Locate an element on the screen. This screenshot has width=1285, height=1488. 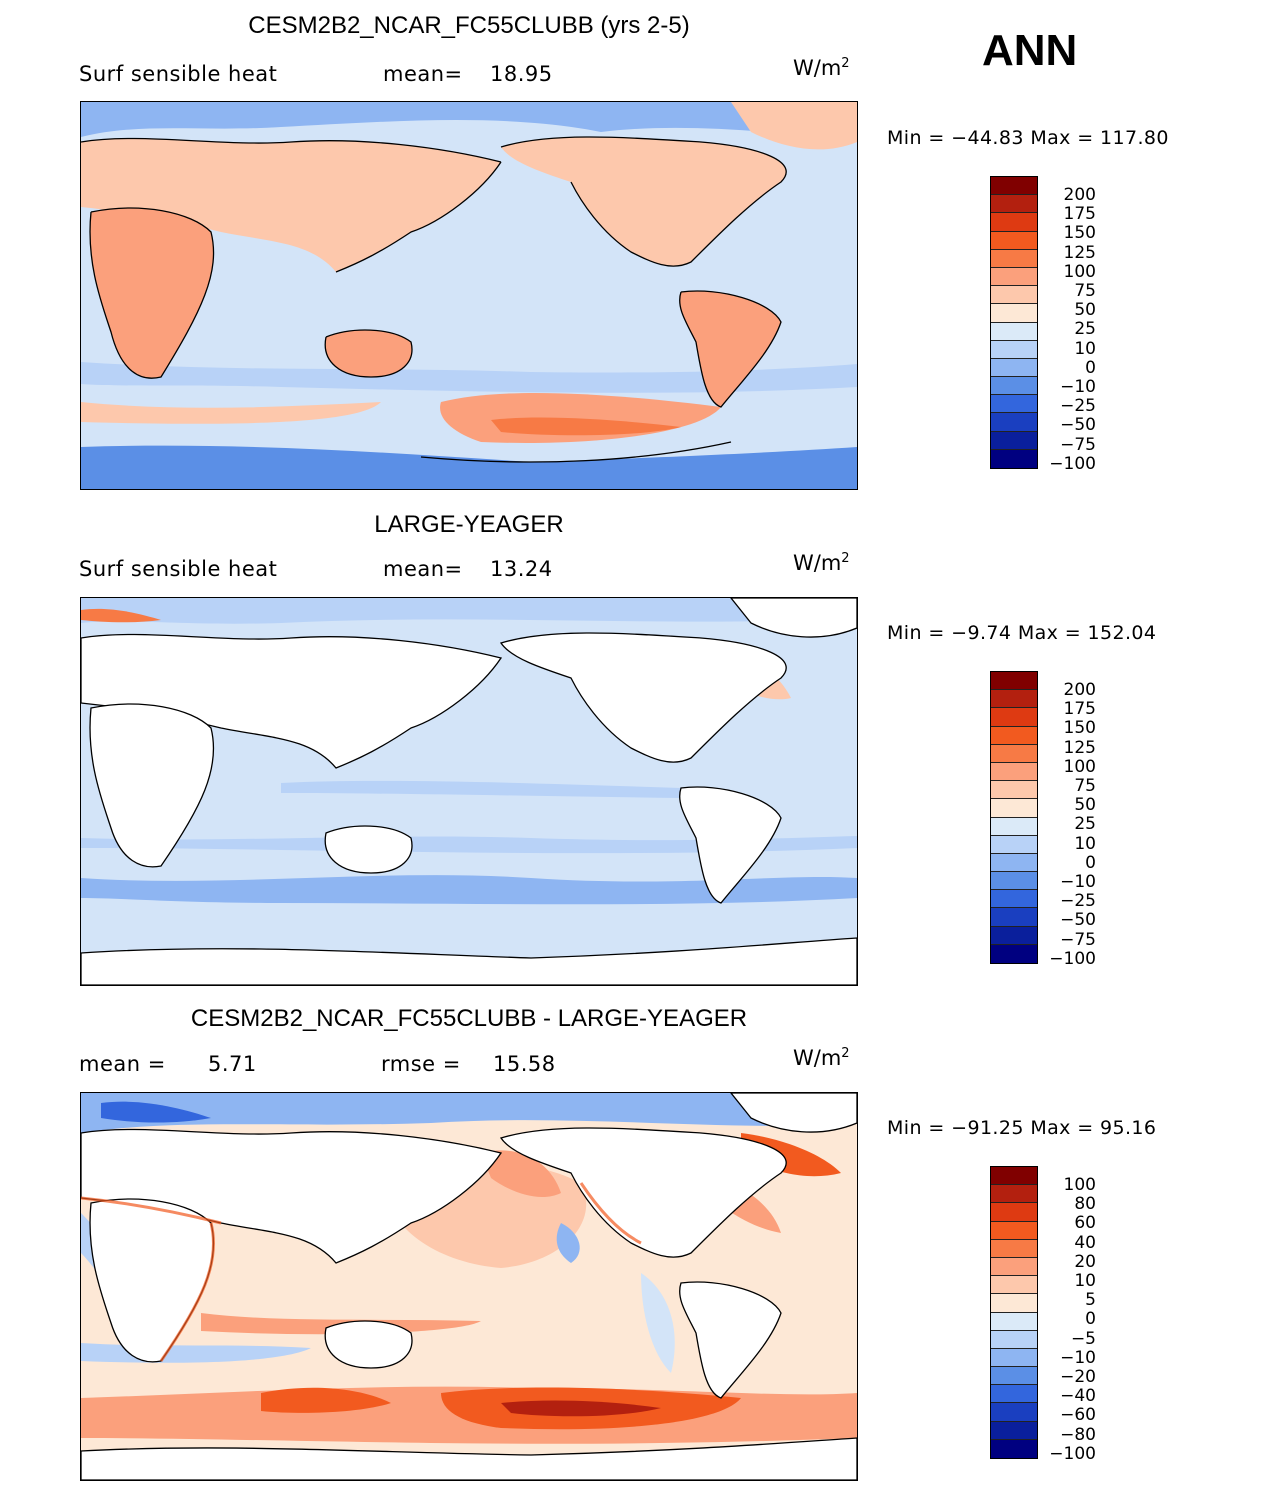
panel2-colorbar-labels: 200 175 150 125 100 75 50 25 10 0 −10 −25 −50 −75 −100 is located at coordinates (1071, 824).